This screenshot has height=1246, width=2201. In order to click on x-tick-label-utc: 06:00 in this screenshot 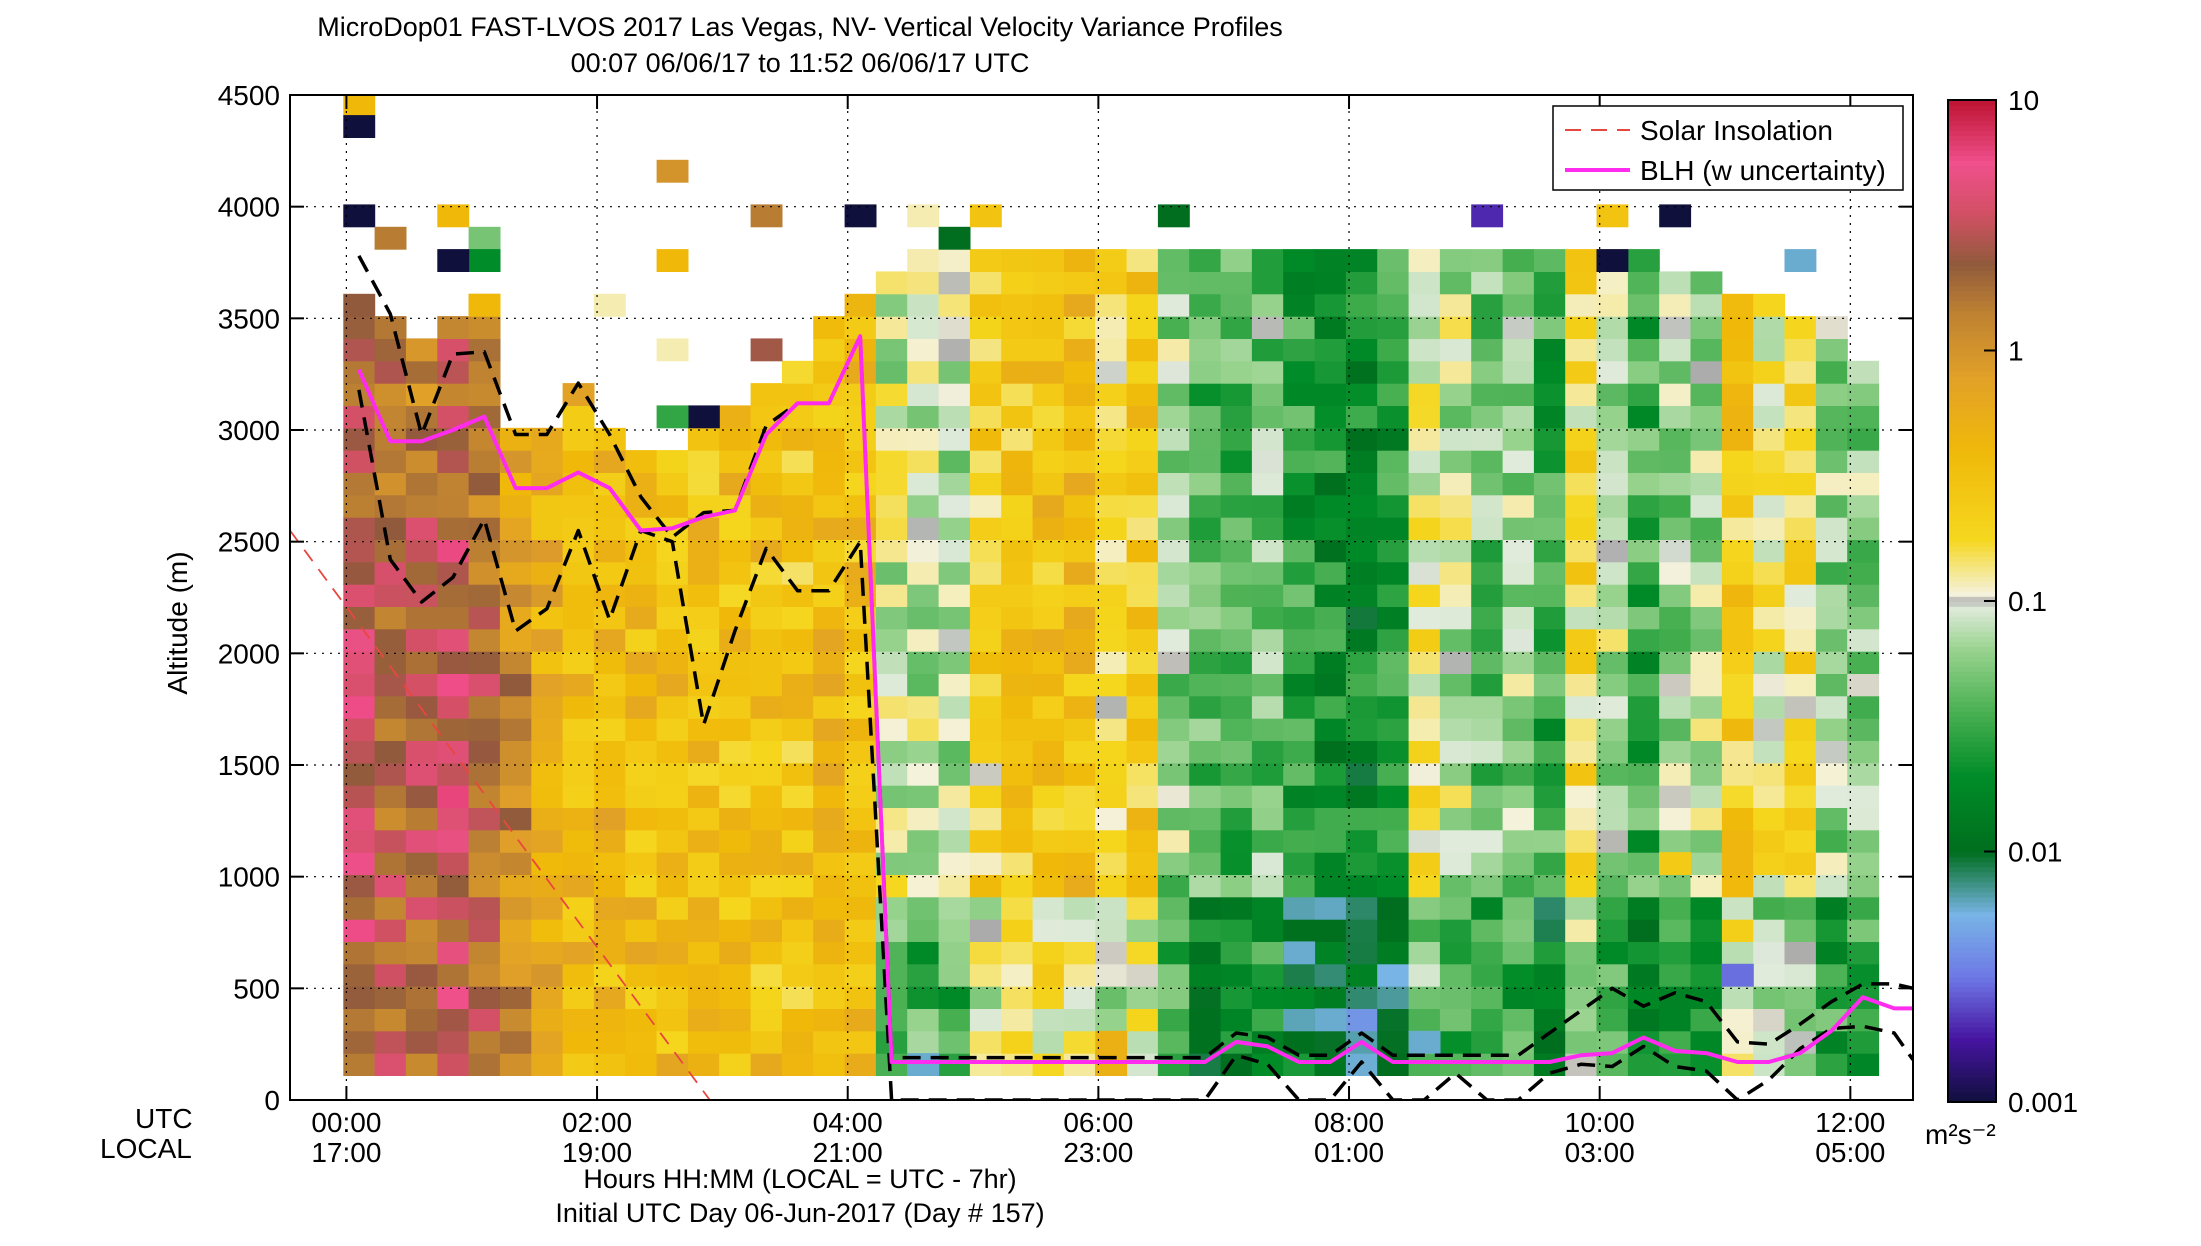, I will do `click(1098, 1122)`.